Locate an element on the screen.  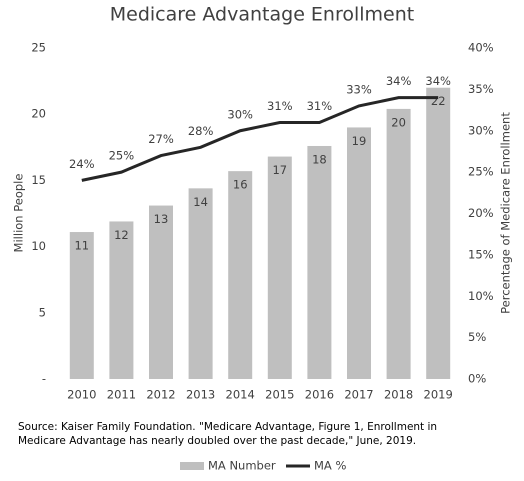
x-tick-label: 2015 is located at coordinates (279, 395).